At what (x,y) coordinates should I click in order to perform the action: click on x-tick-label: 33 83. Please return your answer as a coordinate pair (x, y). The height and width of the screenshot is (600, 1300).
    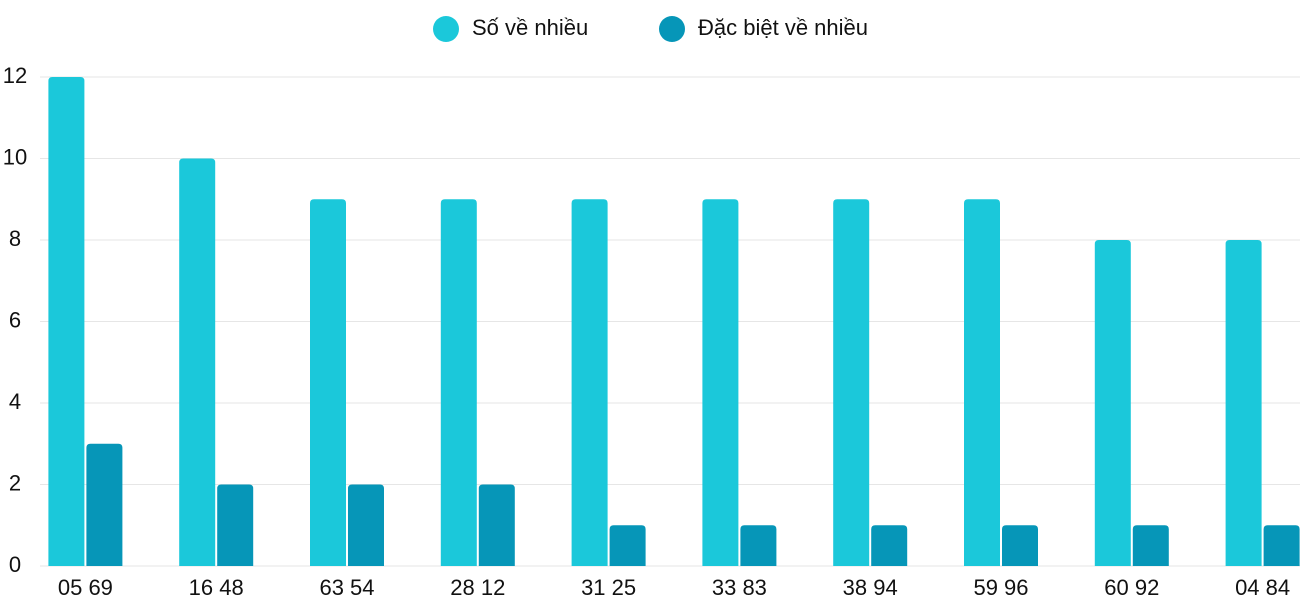
    Looking at the image, I should click on (739, 587).